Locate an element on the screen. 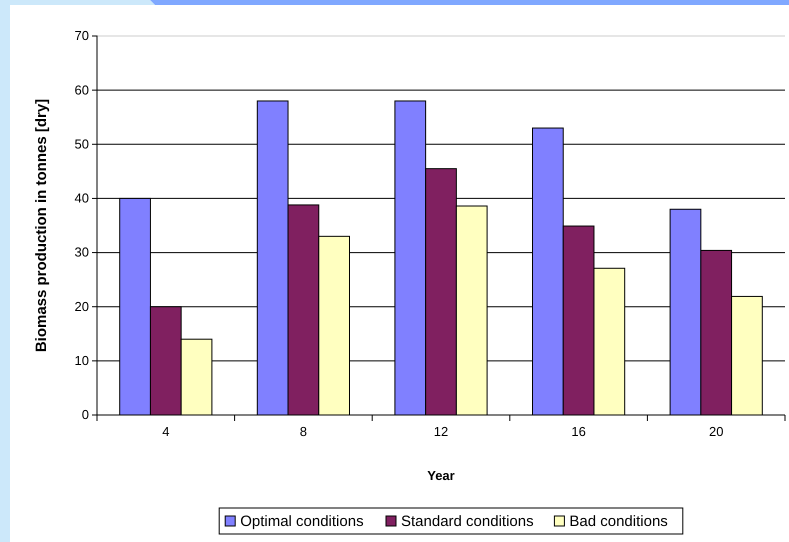 The height and width of the screenshot is (542, 789). x-tick-label: 20 is located at coordinates (716, 432).